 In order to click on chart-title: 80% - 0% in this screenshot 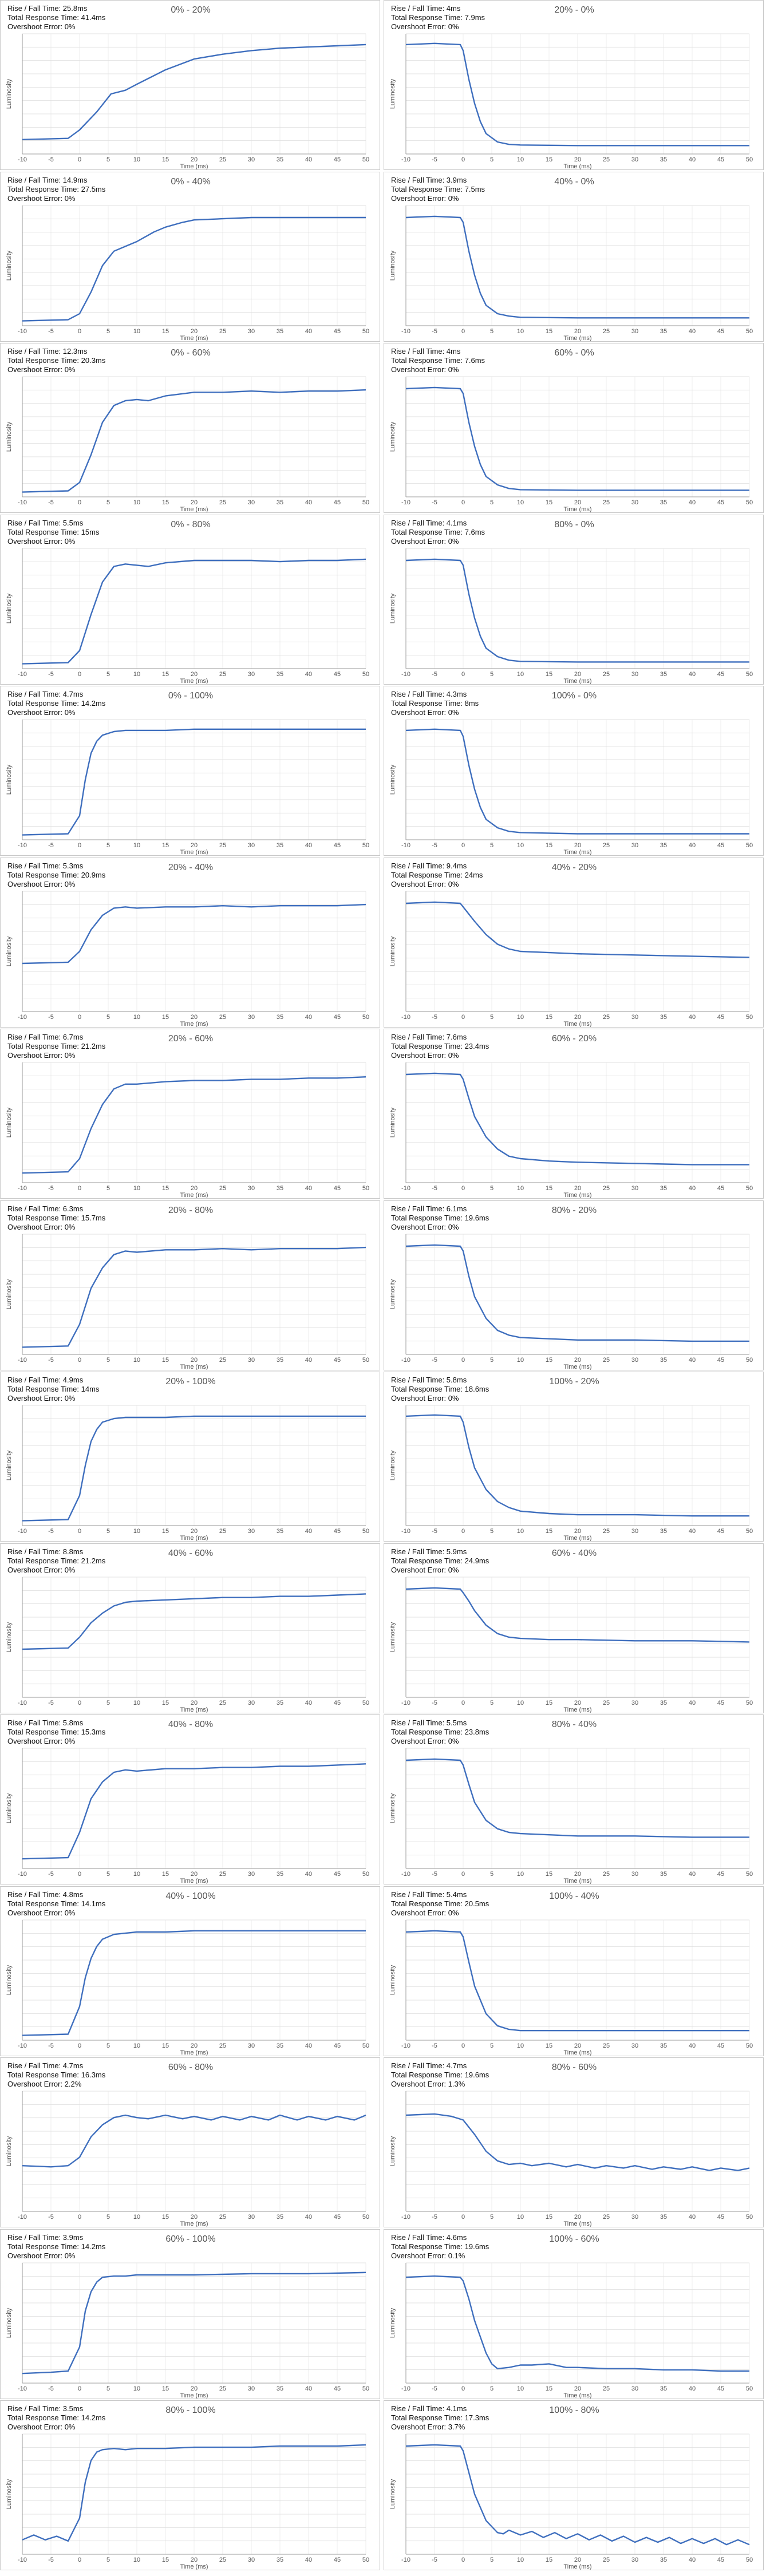, I will do `click(574, 525)`.